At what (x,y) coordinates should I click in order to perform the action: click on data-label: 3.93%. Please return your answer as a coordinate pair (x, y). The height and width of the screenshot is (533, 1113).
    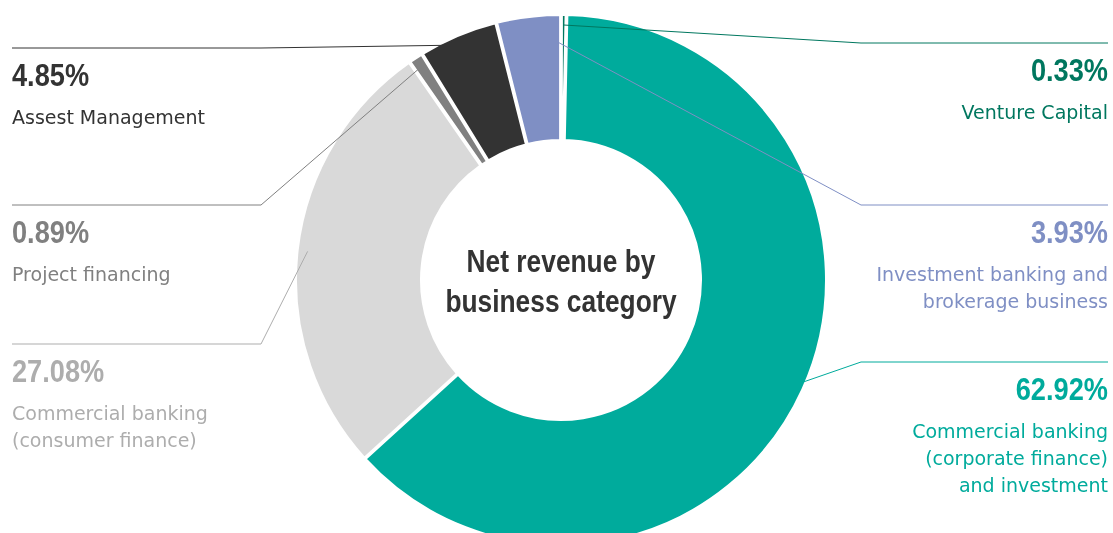
    Looking at the image, I should click on (1069, 231).